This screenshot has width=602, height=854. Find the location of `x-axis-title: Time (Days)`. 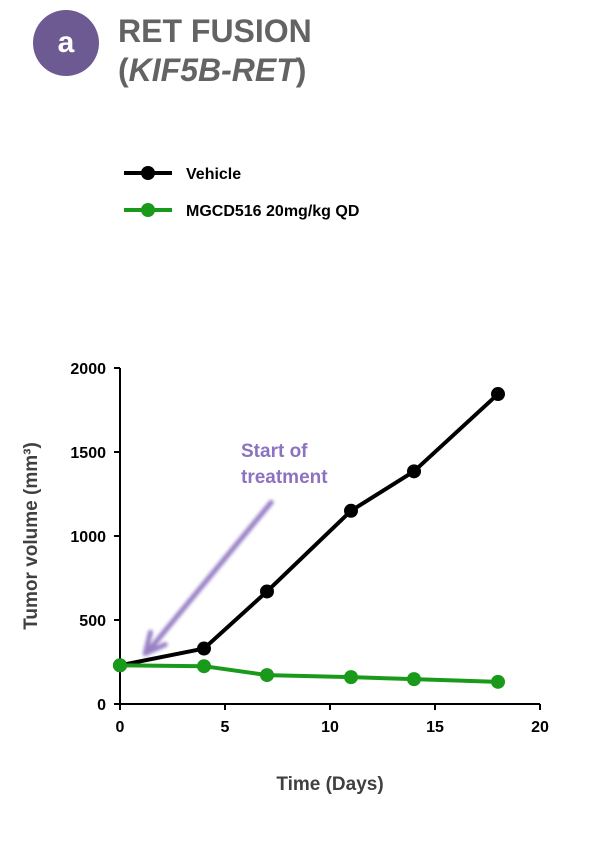

x-axis-title: Time (Days) is located at coordinates (329, 784).